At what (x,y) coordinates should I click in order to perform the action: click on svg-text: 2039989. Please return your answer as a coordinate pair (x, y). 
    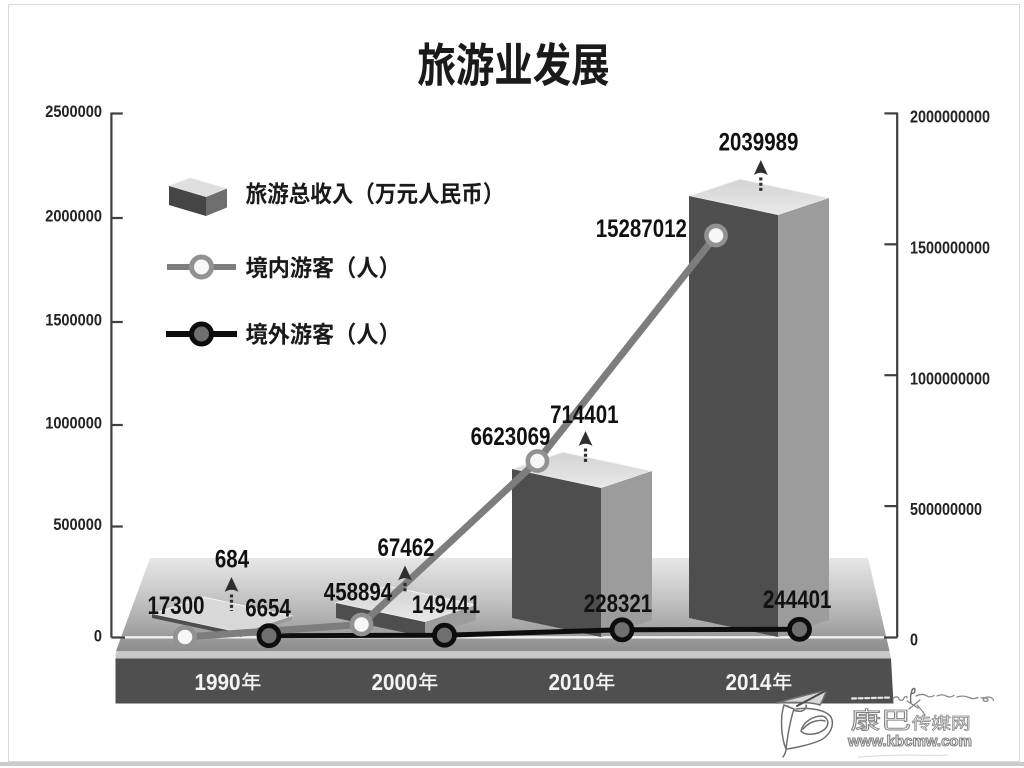
    Looking at the image, I should click on (759, 142).